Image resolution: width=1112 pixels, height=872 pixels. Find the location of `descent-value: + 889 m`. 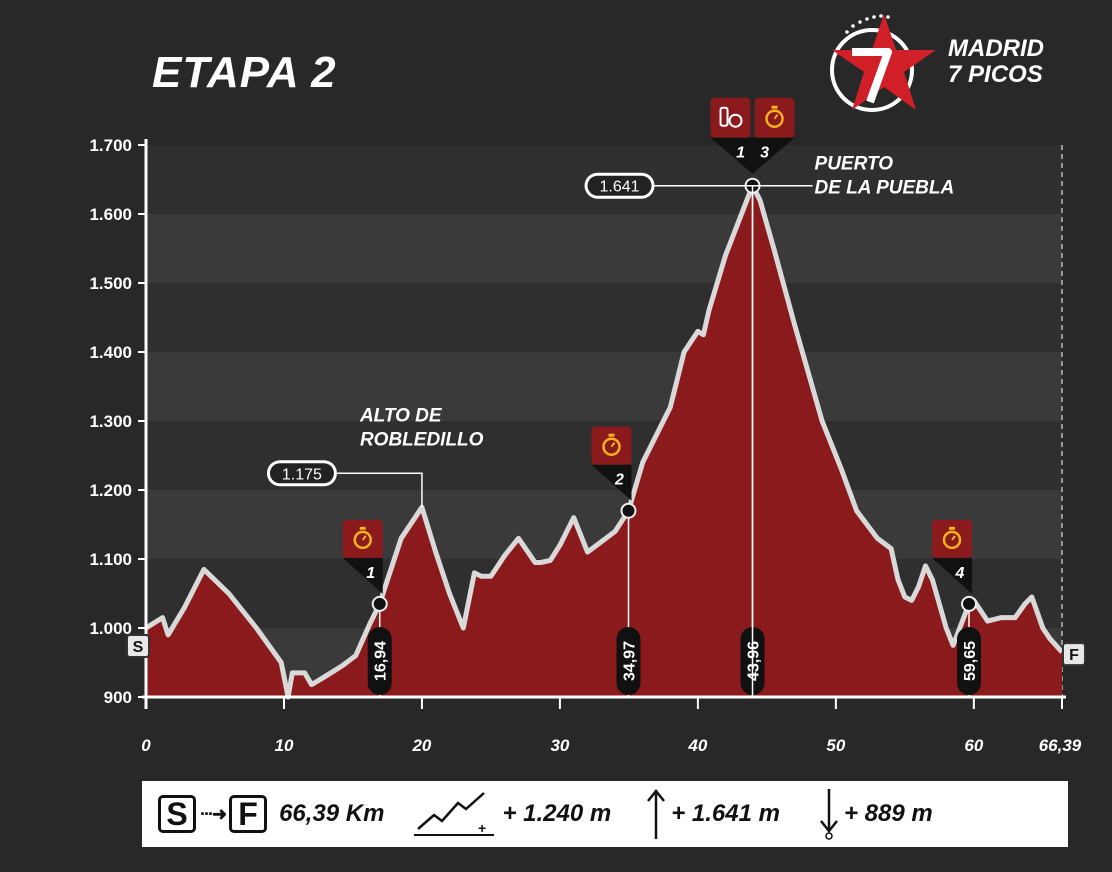

descent-value: + 889 m is located at coordinates (888, 813).